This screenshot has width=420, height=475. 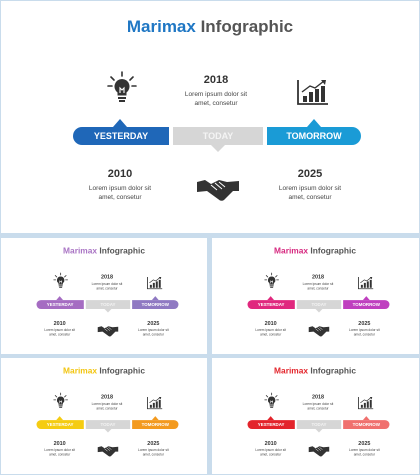 I want to click on slide-red: Marimax Infographic 2018, so click(x=315, y=416).